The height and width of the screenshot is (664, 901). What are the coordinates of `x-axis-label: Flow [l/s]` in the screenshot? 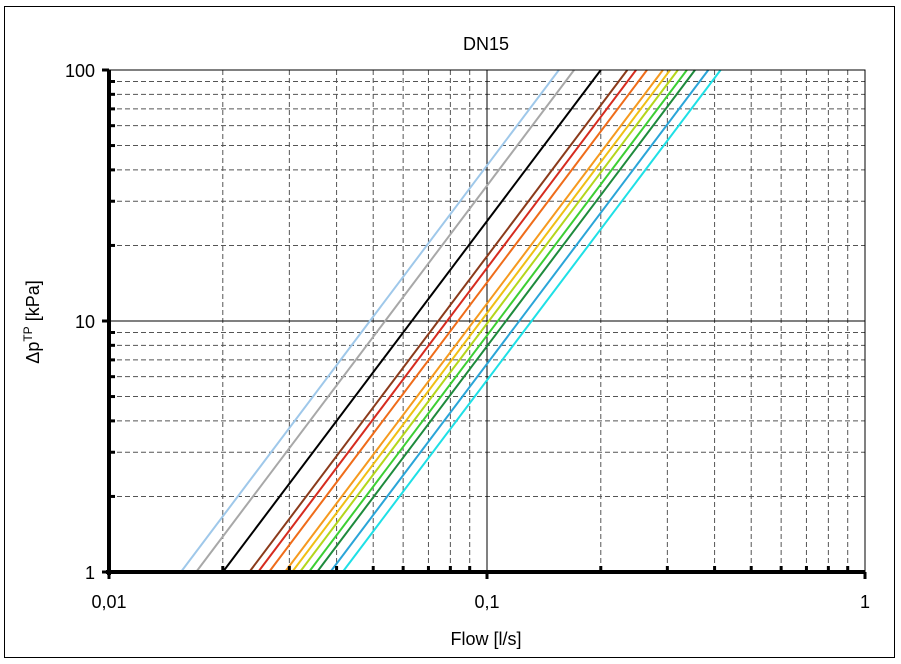 It's located at (485, 639).